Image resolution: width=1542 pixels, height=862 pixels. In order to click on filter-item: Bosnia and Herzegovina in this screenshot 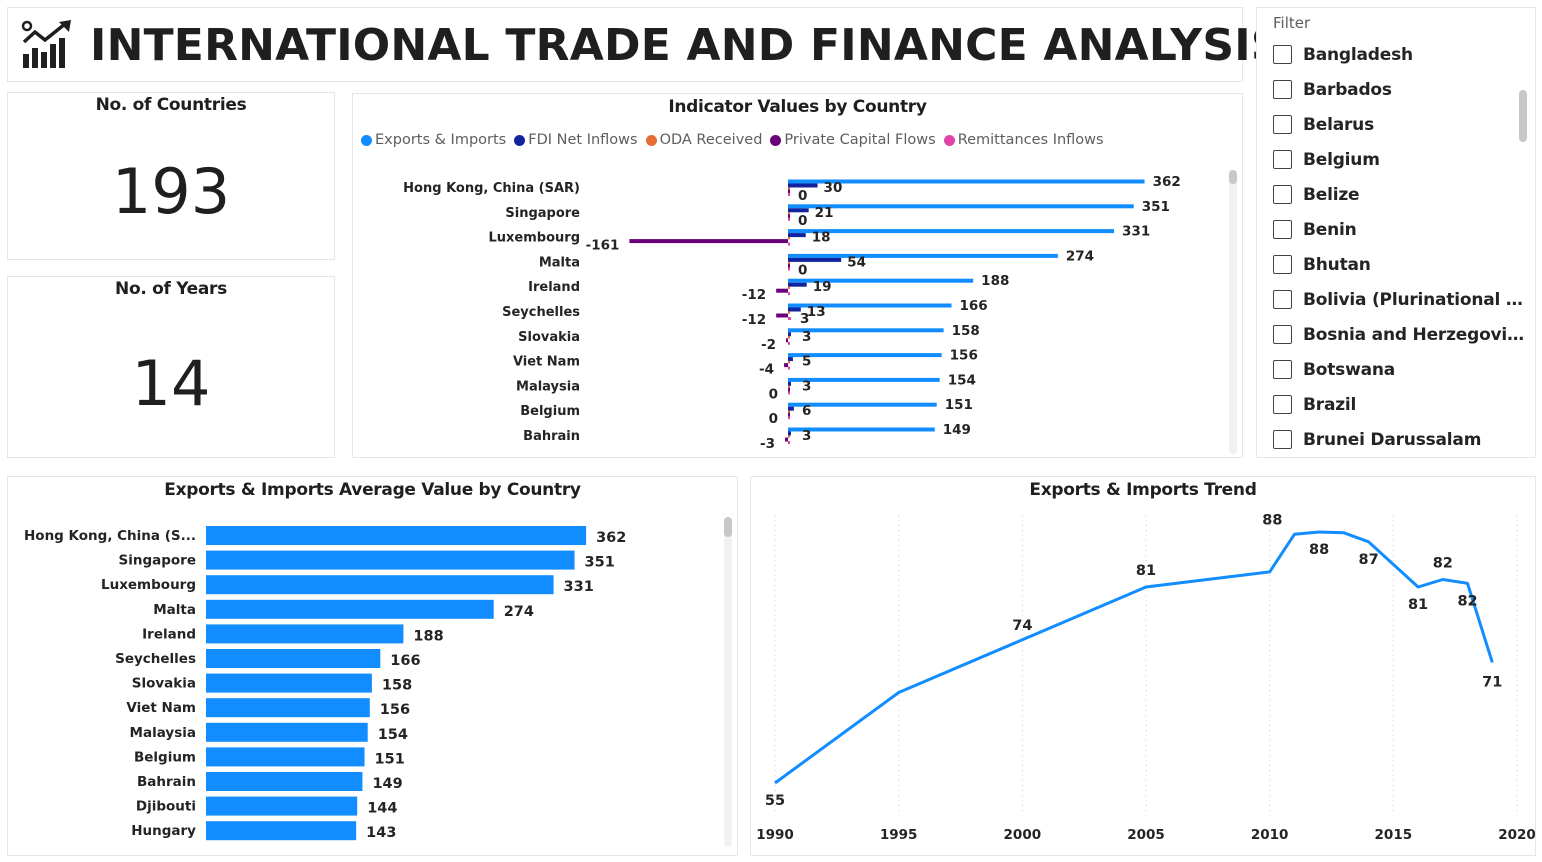, I will do `click(1404, 334)`.